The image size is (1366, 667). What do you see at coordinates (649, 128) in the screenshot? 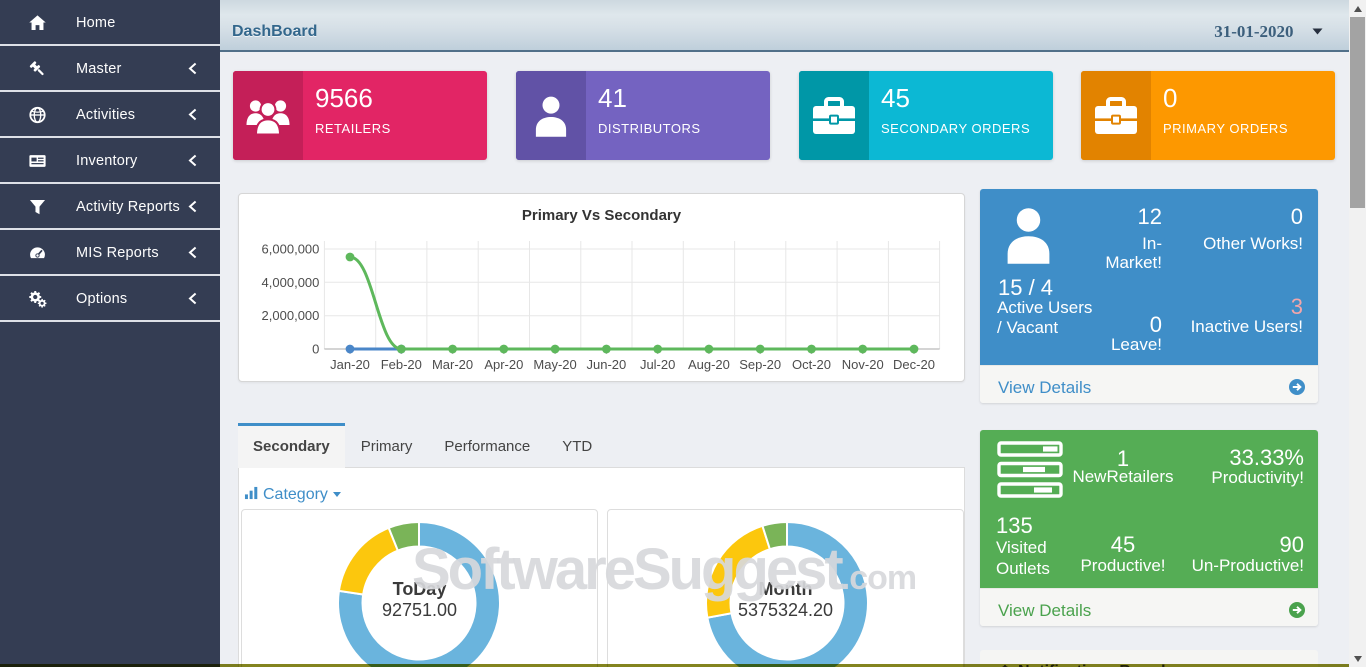
I see `stat-card-label: DISTRIBUTORS` at bounding box center [649, 128].